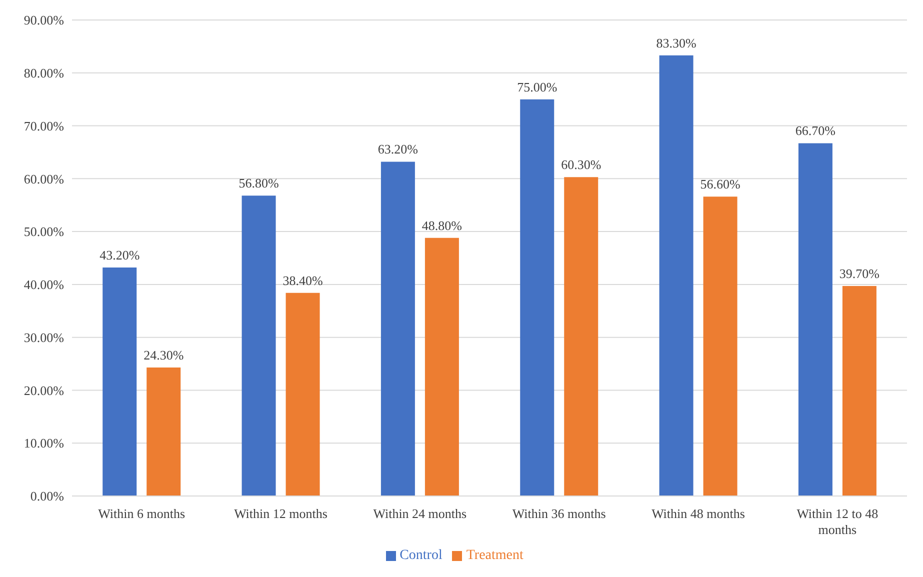 This screenshot has height=577, width=923. I want to click on data-label: 43.20%, so click(120, 255).